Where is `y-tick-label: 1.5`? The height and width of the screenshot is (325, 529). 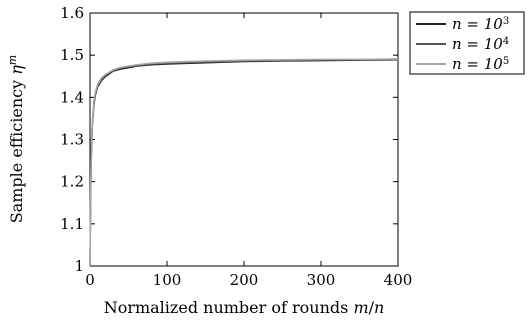 y-tick-label: 1.5 is located at coordinates (72, 55).